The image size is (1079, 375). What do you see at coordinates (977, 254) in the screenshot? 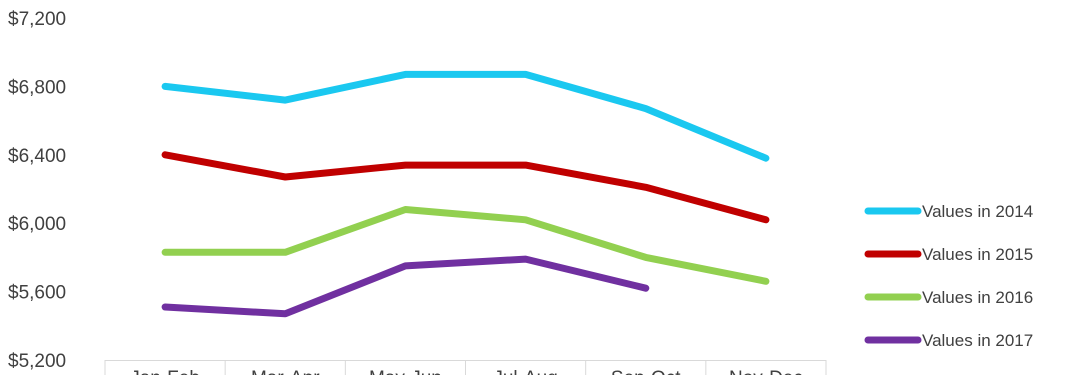
I see `legend-label: Values in 2015` at bounding box center [977, 254].